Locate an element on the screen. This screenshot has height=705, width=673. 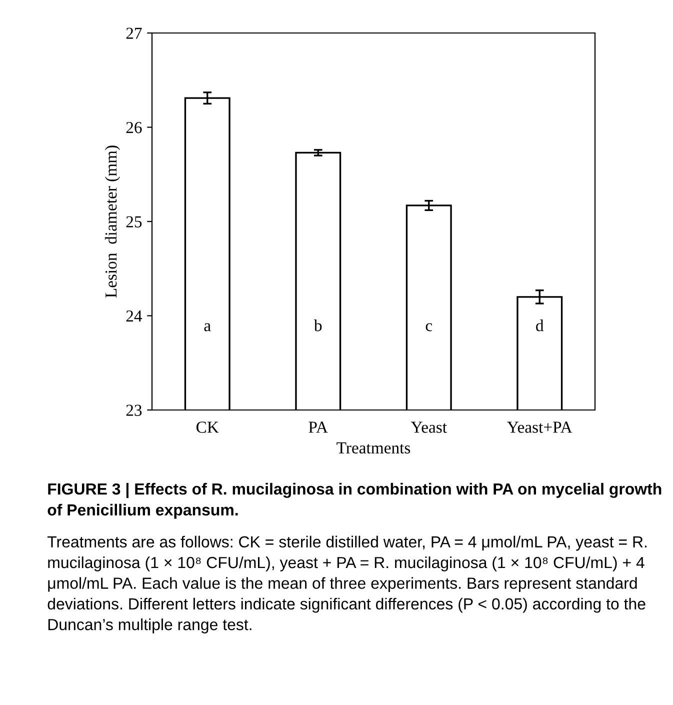
annotation: a is located at coordinates (207, 327).